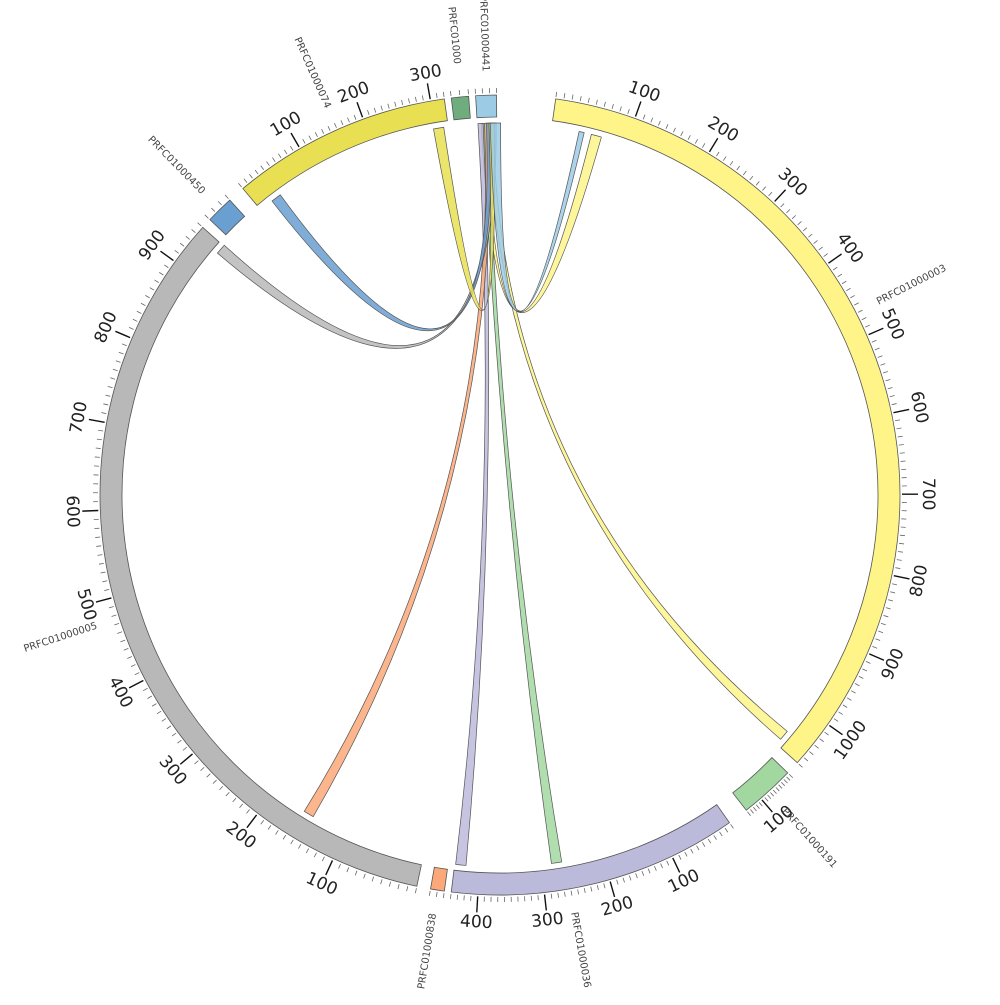  I want to click on tick-label: 200, so click(241, 836).